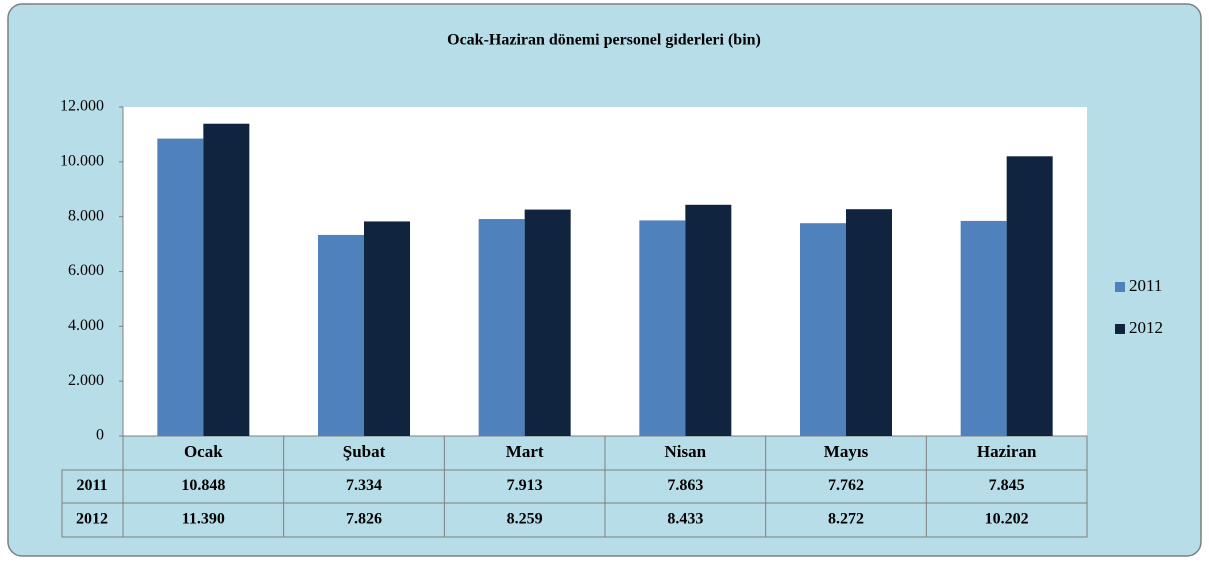 This screenshot has width=1209, height=562. Describe the element at coordinates (846, 485) in the screenshot. I see `table-value: 7.762` at that location.